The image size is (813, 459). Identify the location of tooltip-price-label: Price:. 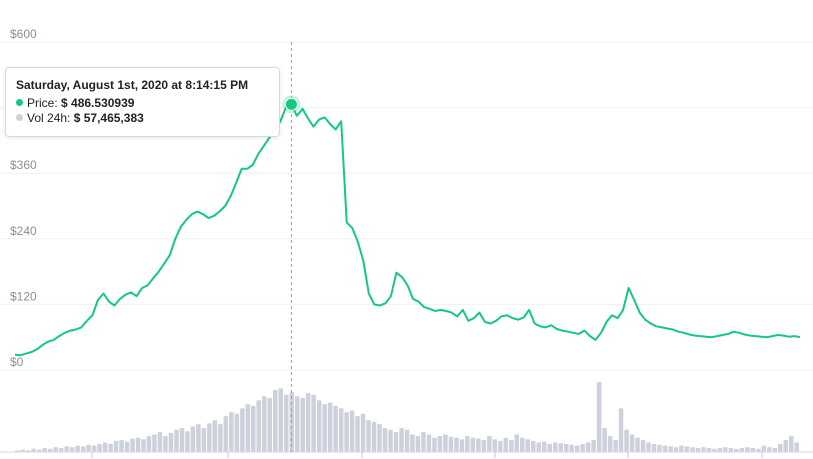
(42, 103).